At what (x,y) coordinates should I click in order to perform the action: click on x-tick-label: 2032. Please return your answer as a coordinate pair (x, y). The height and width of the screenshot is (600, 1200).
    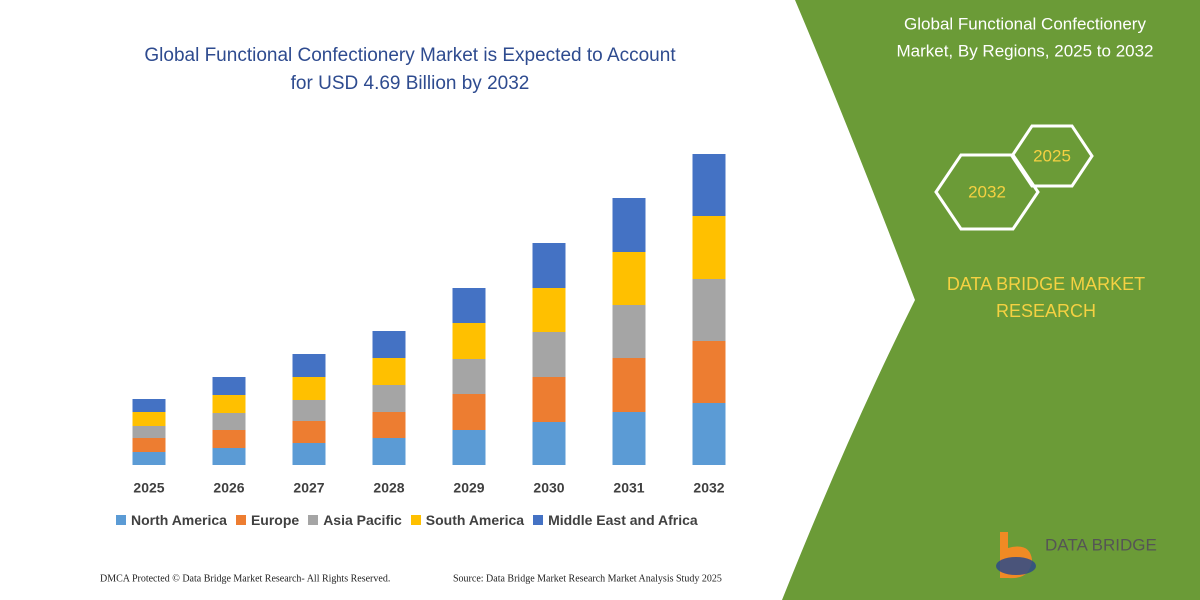
    Looking at the image, I should click on (708, 488).